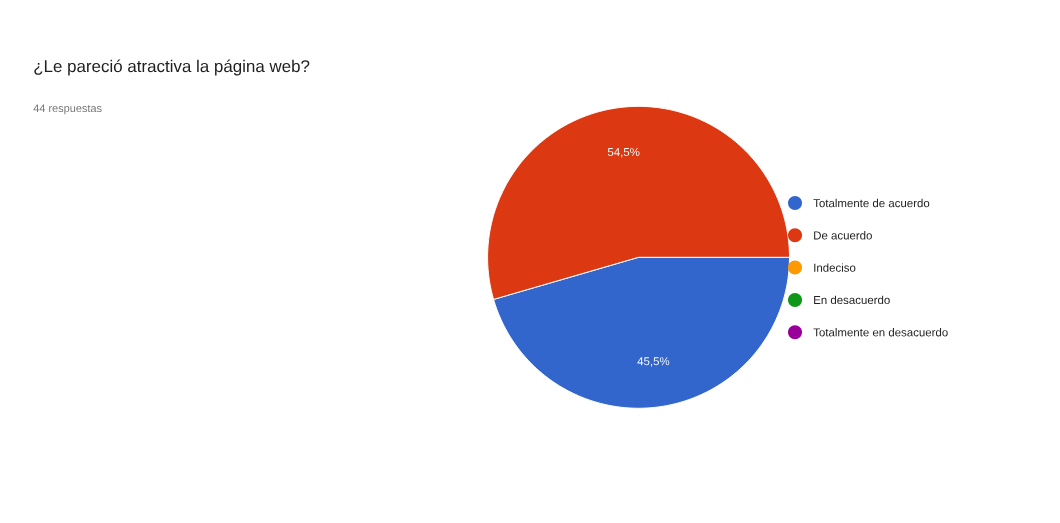  What do you see at coordinates (653, 362) in the screenshot?
I see `data-label: 45,5%` at bounding box center [653, 362].